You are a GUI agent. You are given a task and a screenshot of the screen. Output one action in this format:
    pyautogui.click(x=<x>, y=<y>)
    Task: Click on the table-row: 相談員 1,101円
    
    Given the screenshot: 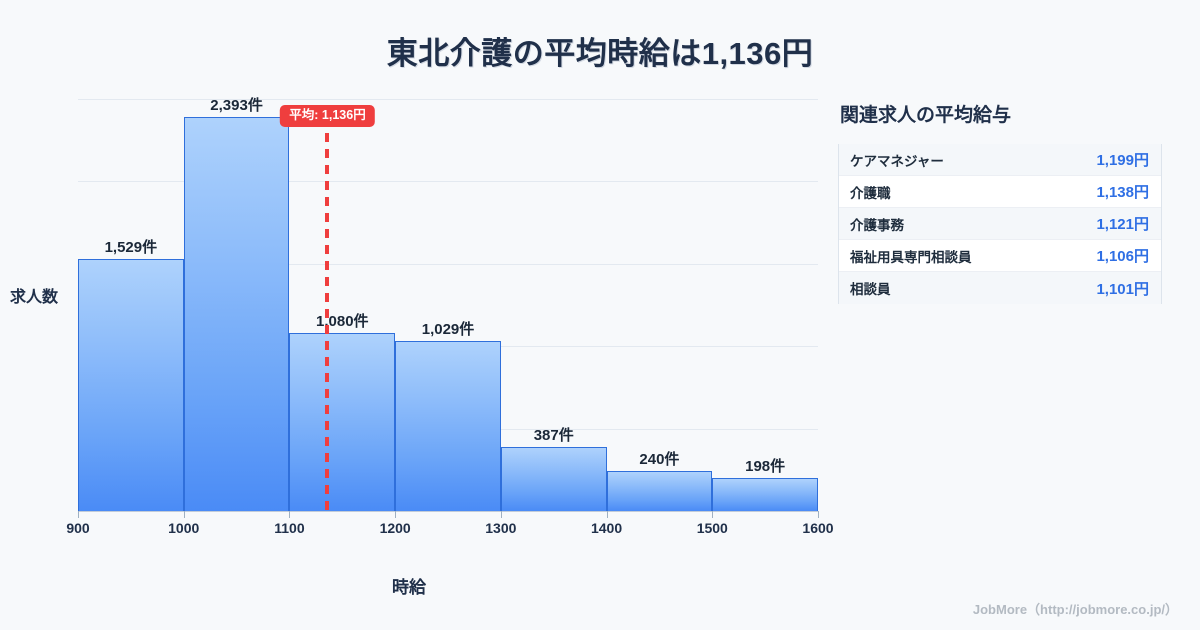 What is the action you would take?
    pyautogui.click(x=1000, y=288)
    